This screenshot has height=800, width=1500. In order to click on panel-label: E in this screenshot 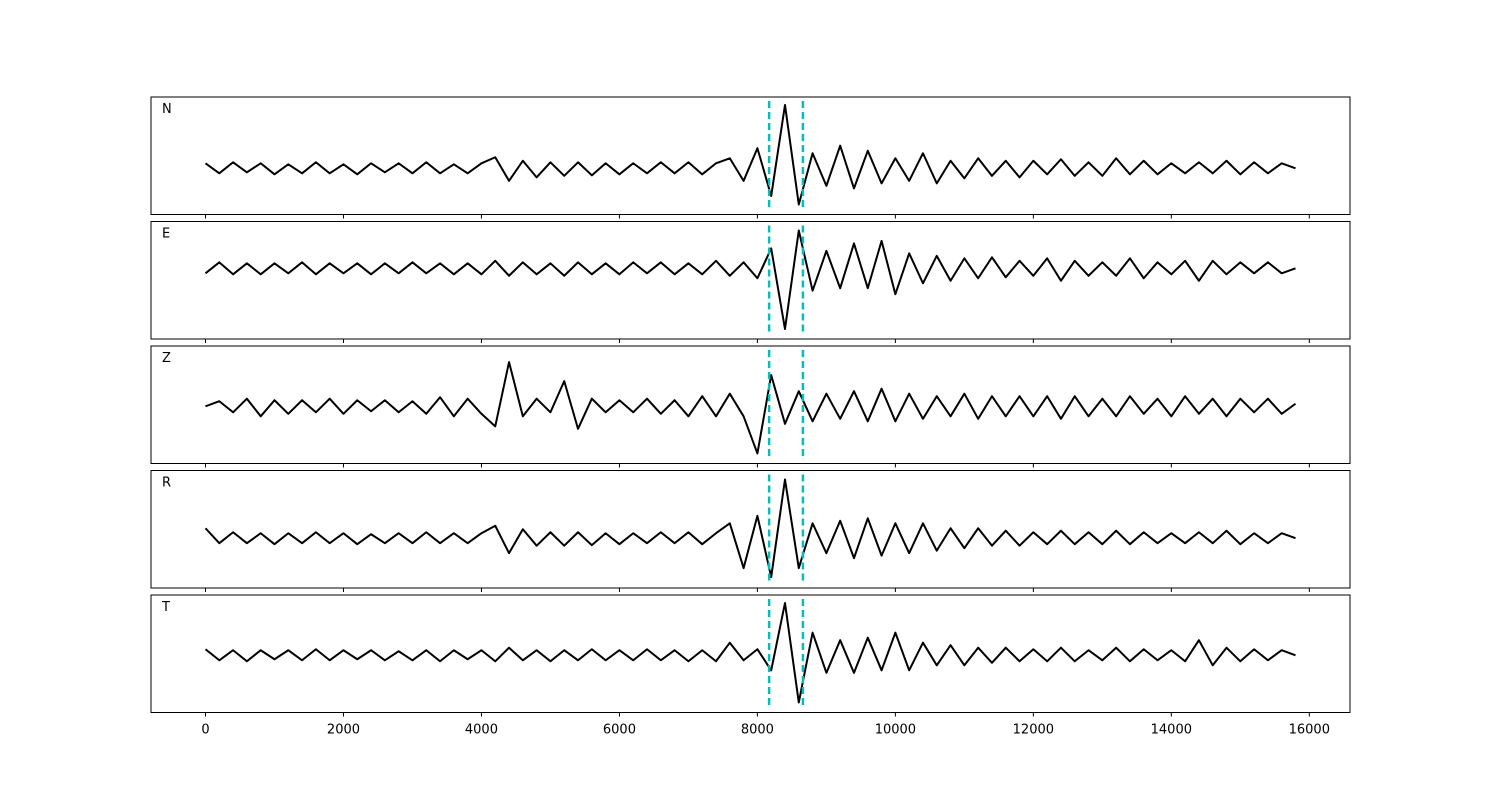, I will do `click(166, 234)`.